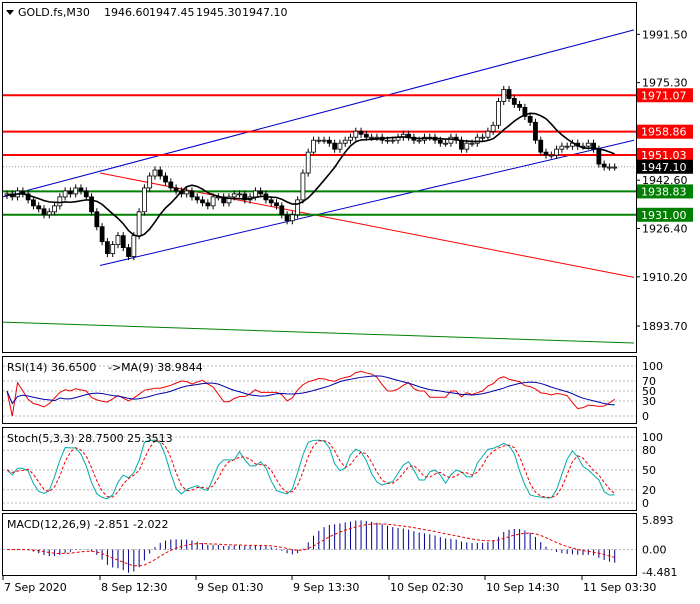 This screenshot has width=700, height=604. What do you see at coordinates (654, 550) in the screenshot?
I see `pane-tick-label: 0.00` at bounding box center [654, 550].